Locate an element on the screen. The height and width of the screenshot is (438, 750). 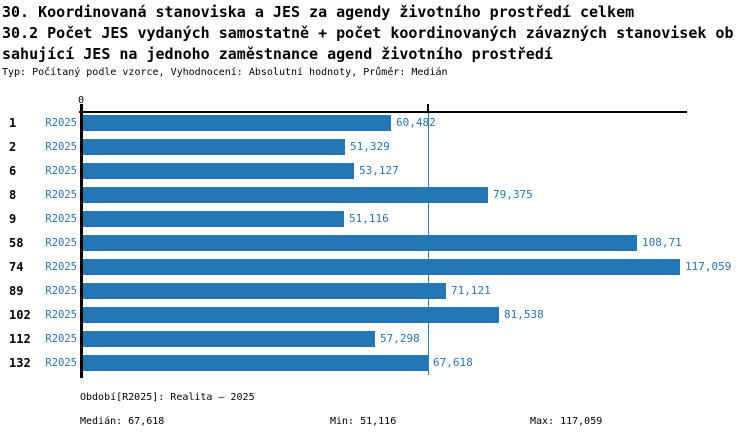
chart-row: 112 R2025 57,298 is located at coordinates (375, 339).